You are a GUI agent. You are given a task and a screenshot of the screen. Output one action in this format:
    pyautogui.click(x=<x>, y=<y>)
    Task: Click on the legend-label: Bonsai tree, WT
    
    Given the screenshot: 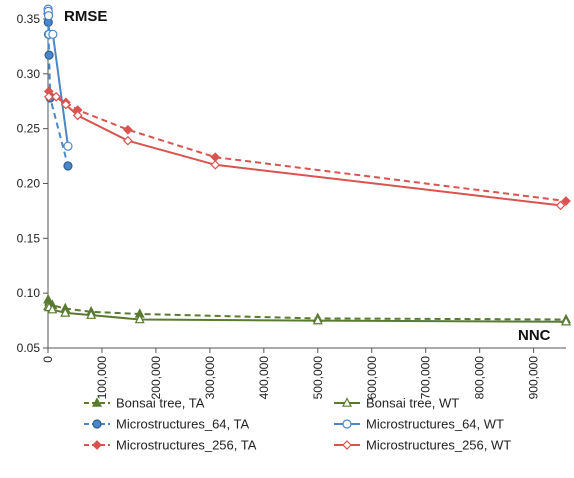 What is the action you would take?
    pyautogui.click(x=412, y=403)
    